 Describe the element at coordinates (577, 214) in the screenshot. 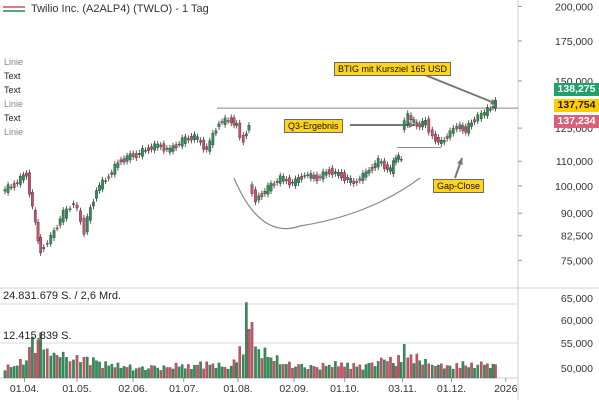

I see `y-tick-label: 90,000` at that location.